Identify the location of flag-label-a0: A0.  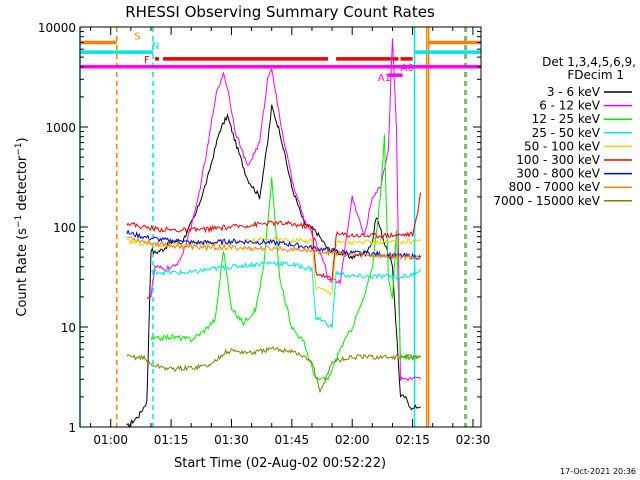
(407, 68).